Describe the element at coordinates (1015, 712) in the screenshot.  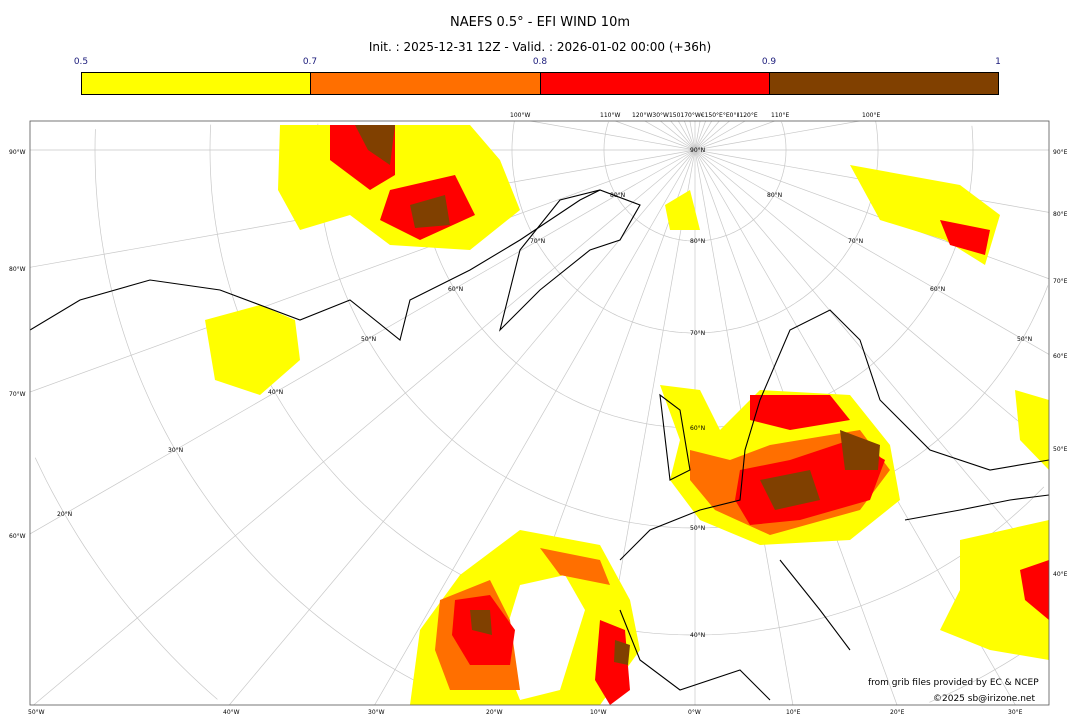
I see `bottom-label: 30°E` at that location.